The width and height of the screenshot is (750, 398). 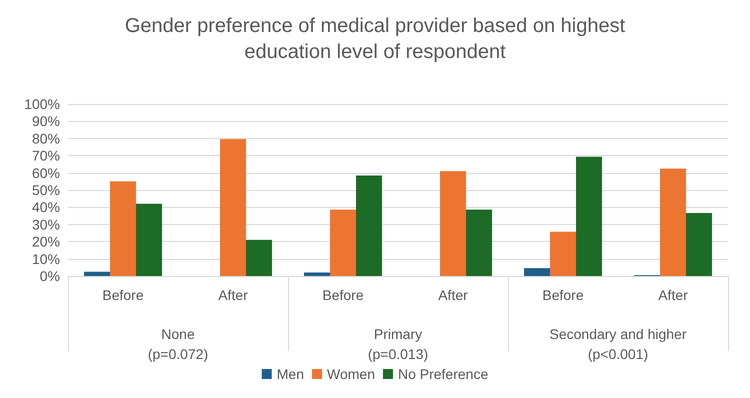 What do you see at coordinates (398, 344) in the screenshot?
I see `text: Primary (p=0.013)` at bounding box center [398, 344].